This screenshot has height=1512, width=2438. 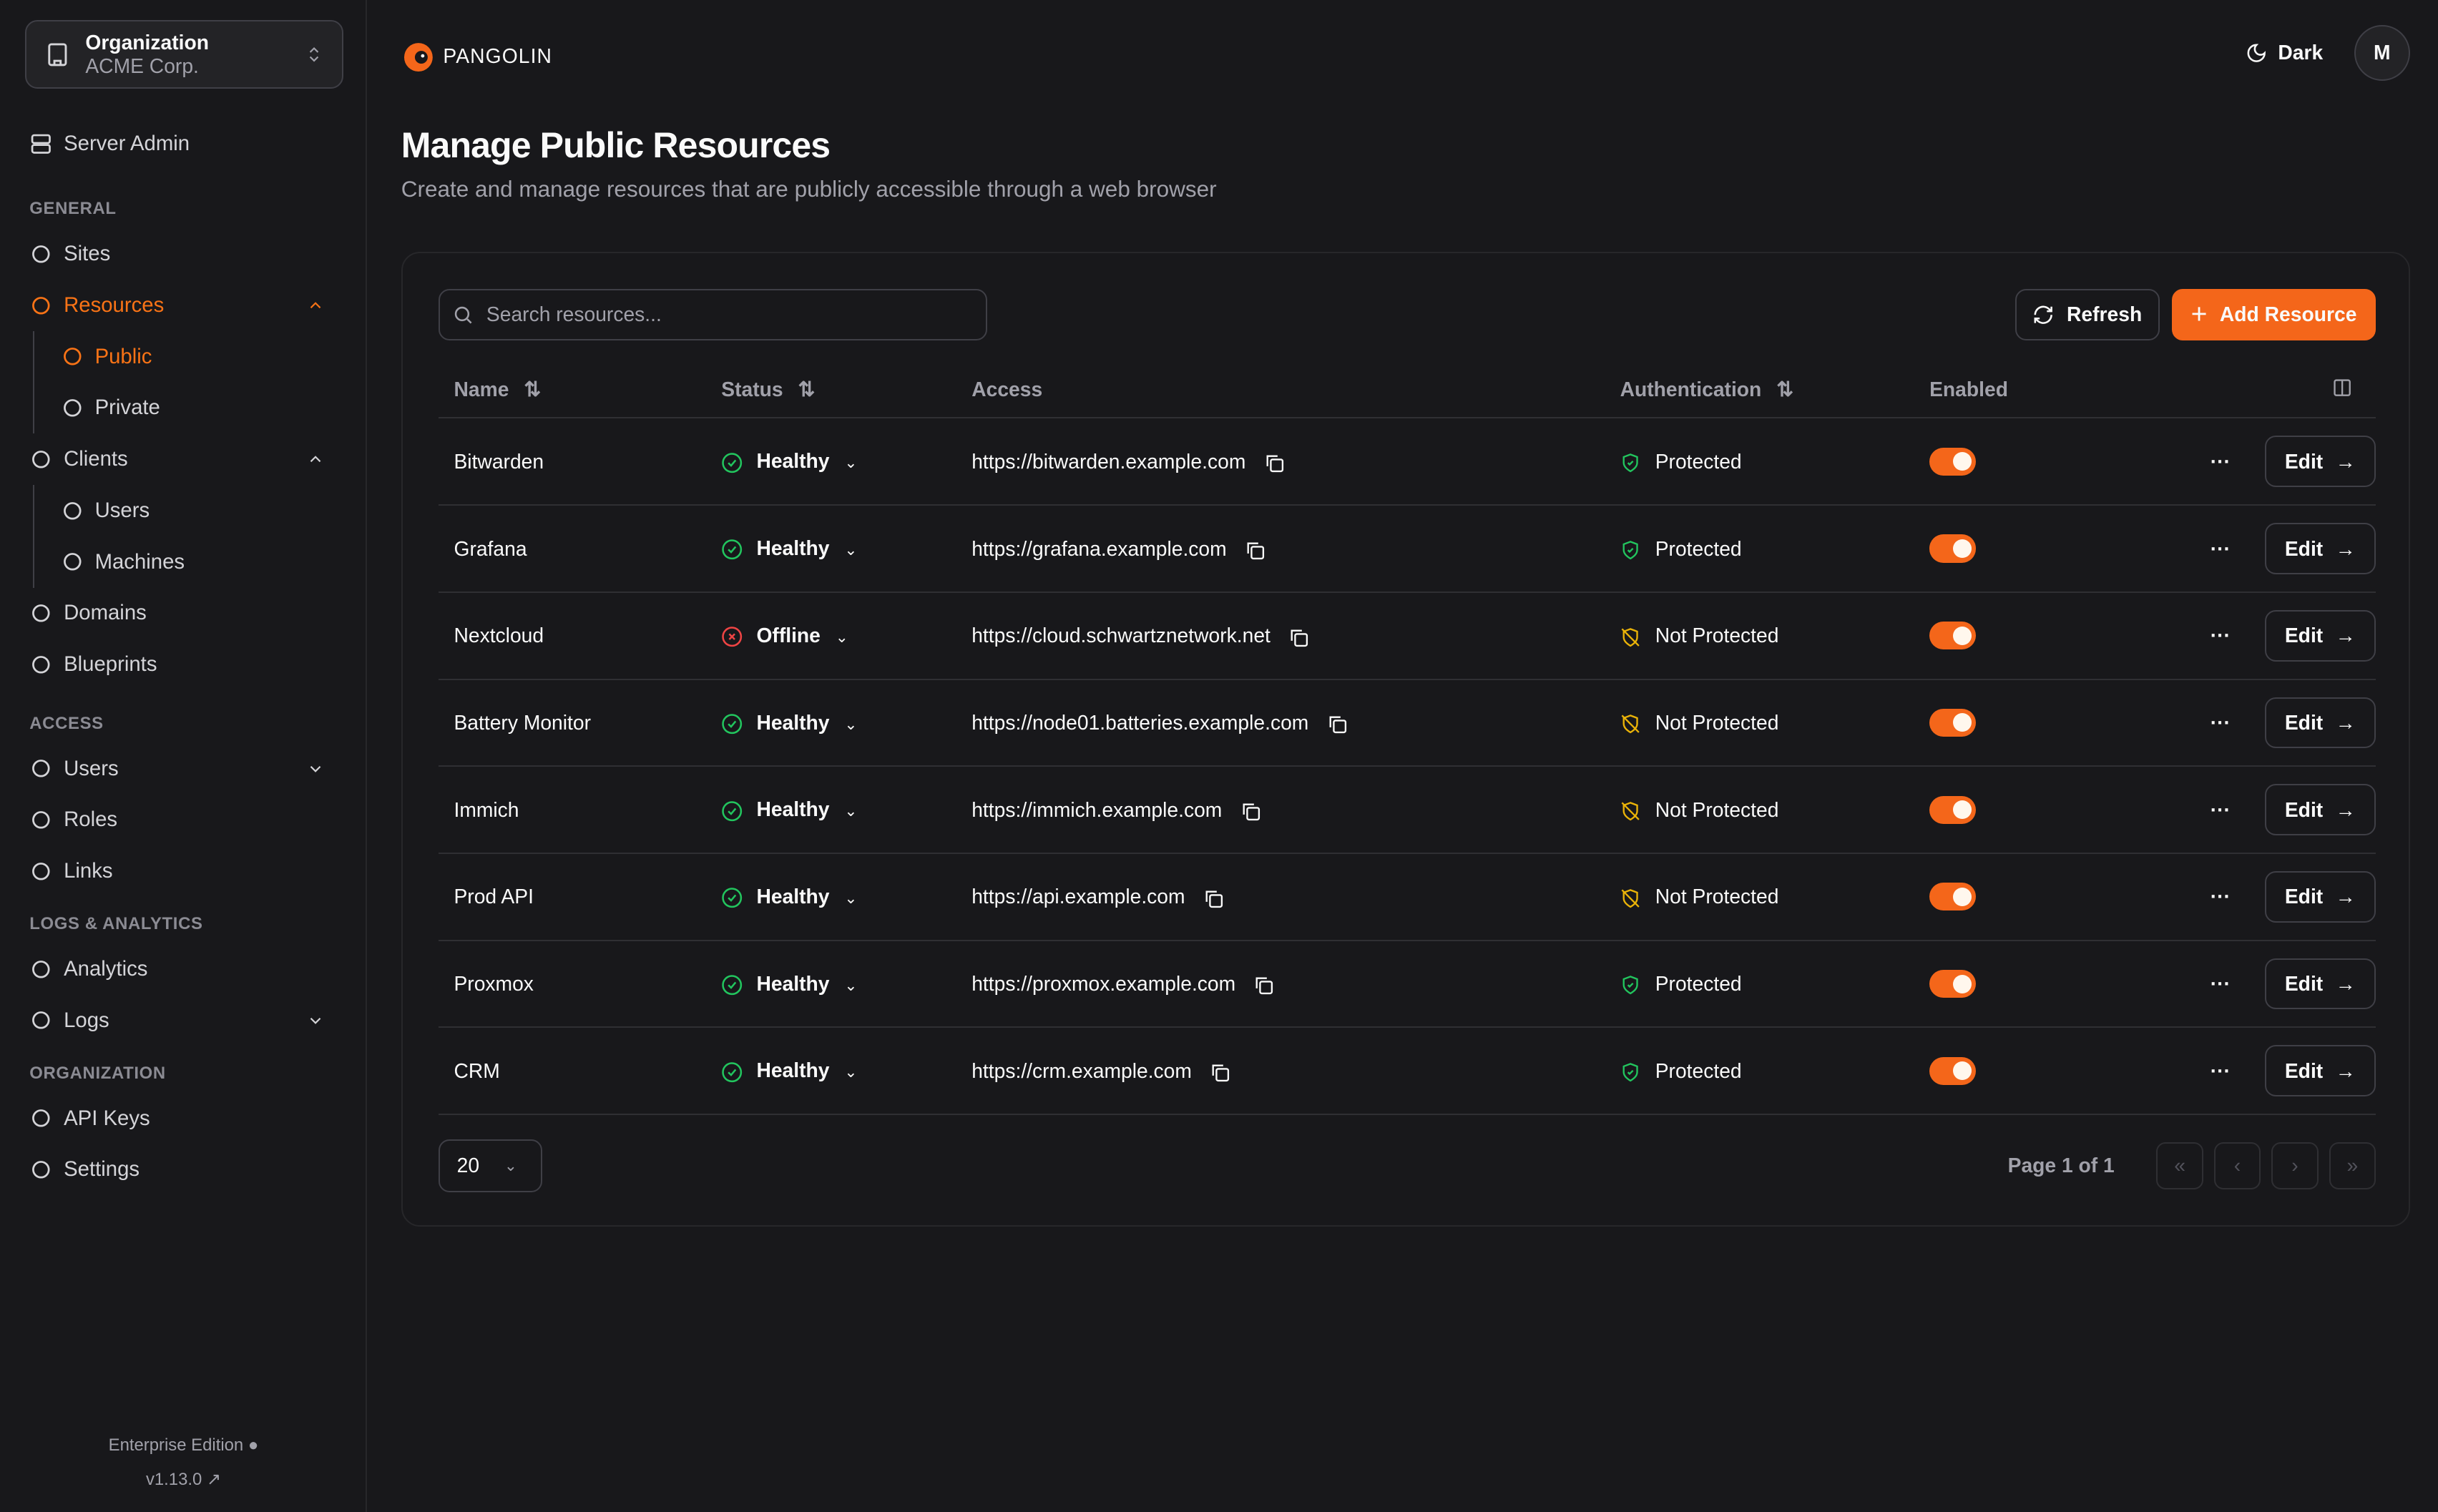 What do you see at coordinates (2274, 314) in the screenshot?
I see `add-resource-button: + Add Resource` at bounding box center [2274, 314].